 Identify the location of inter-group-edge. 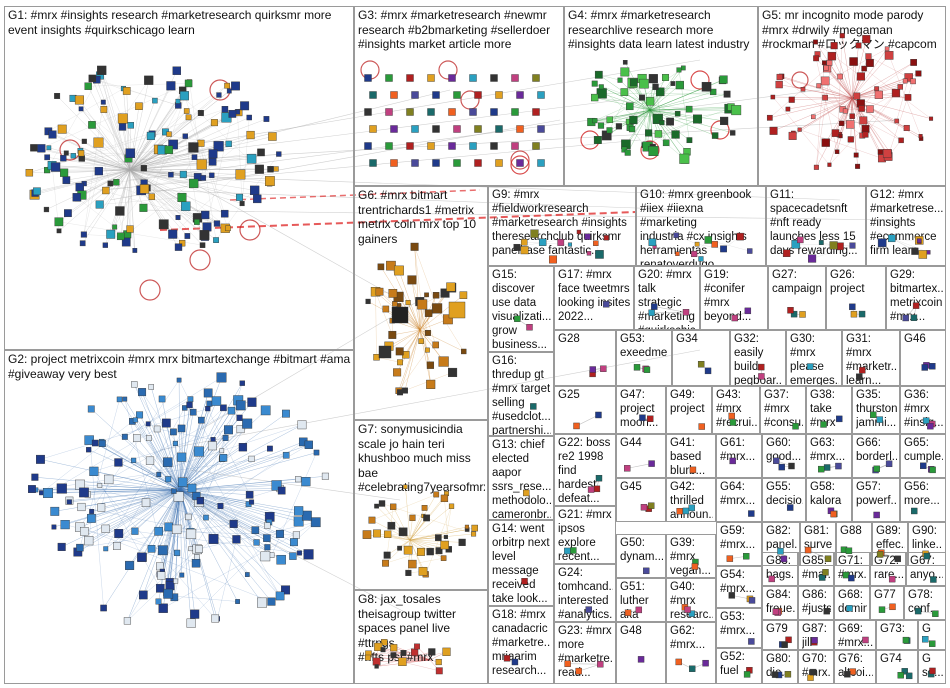
(420, 200).